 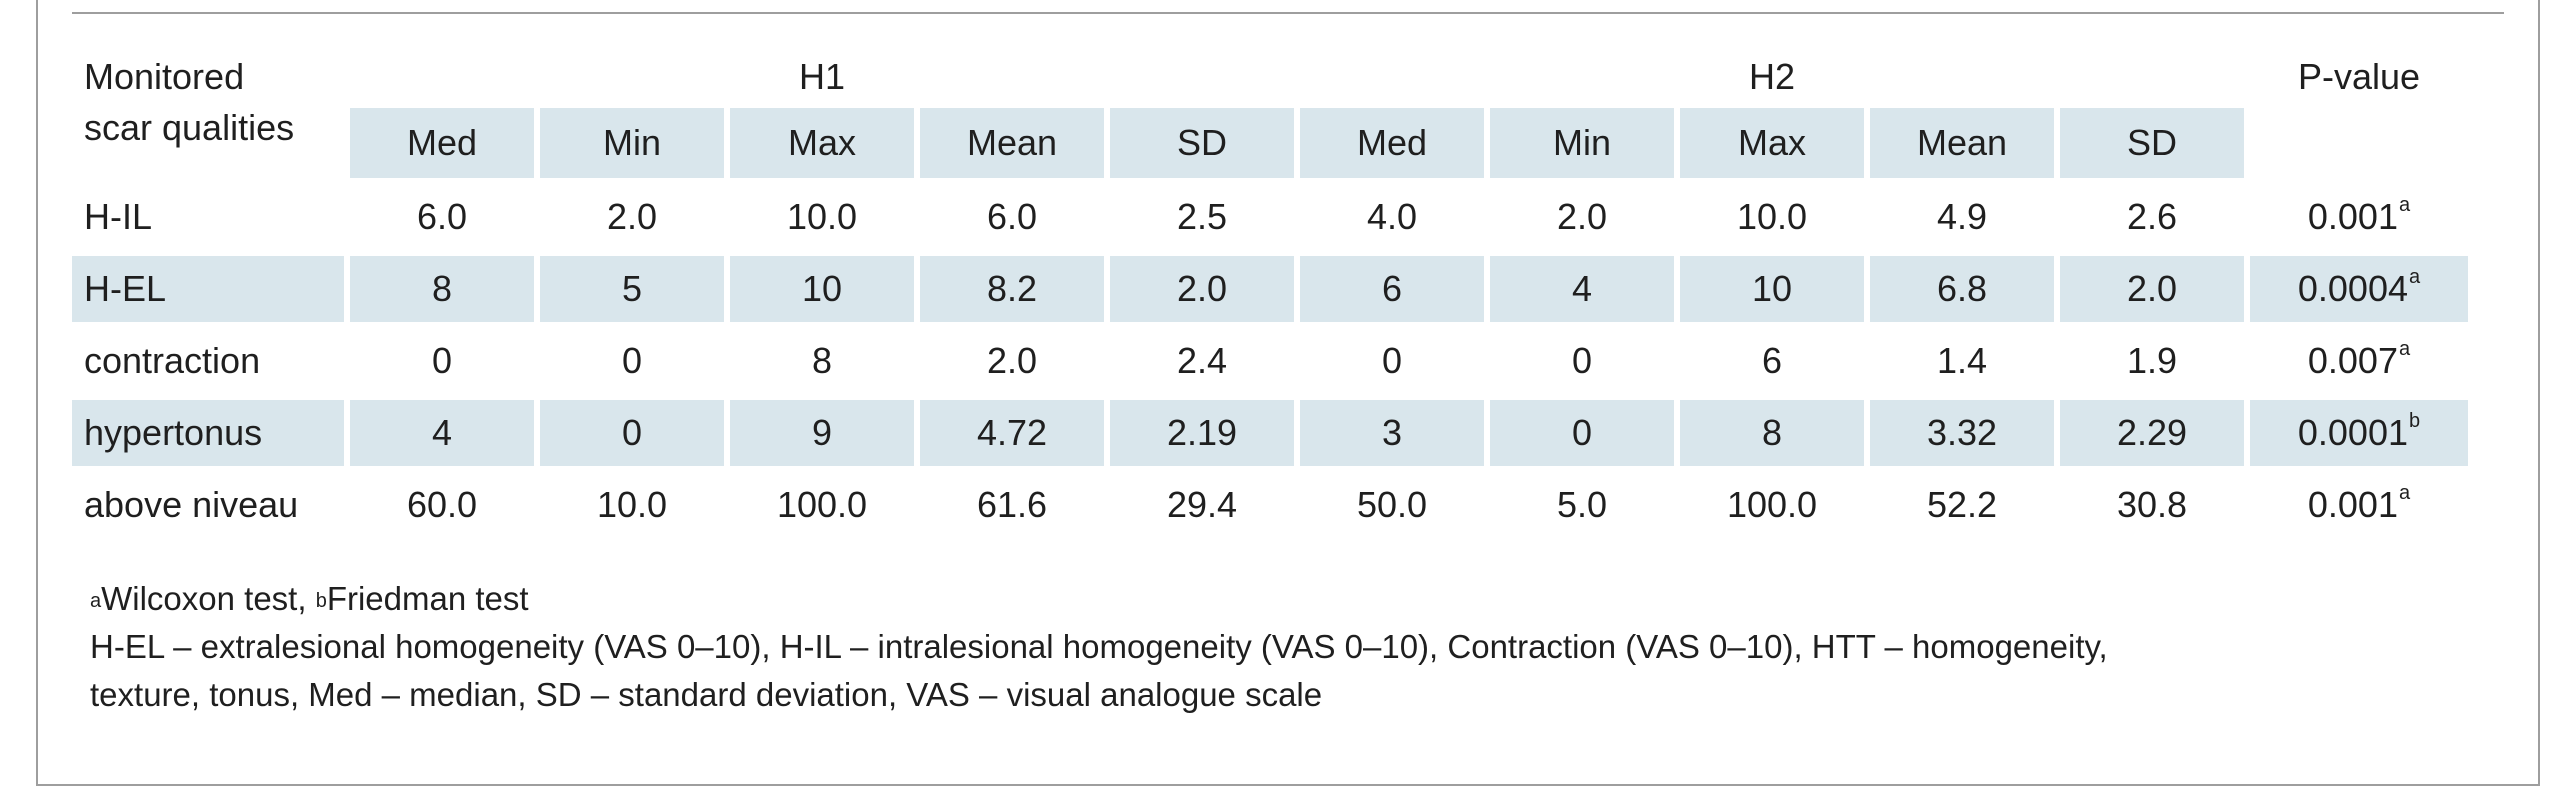 What do you see at coordinates (822, 76) in the screenshot?
I see `group-header-h1: H1` at bounding box center [822, 76].